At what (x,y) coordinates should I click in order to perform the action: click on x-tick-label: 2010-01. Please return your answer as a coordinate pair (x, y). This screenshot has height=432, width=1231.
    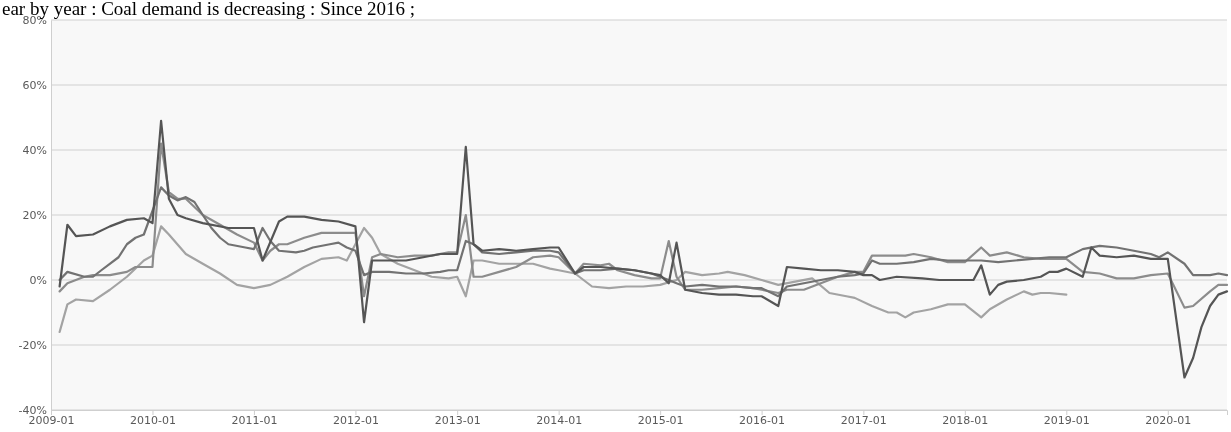
    Looking at the image, I should click on (152, 420).